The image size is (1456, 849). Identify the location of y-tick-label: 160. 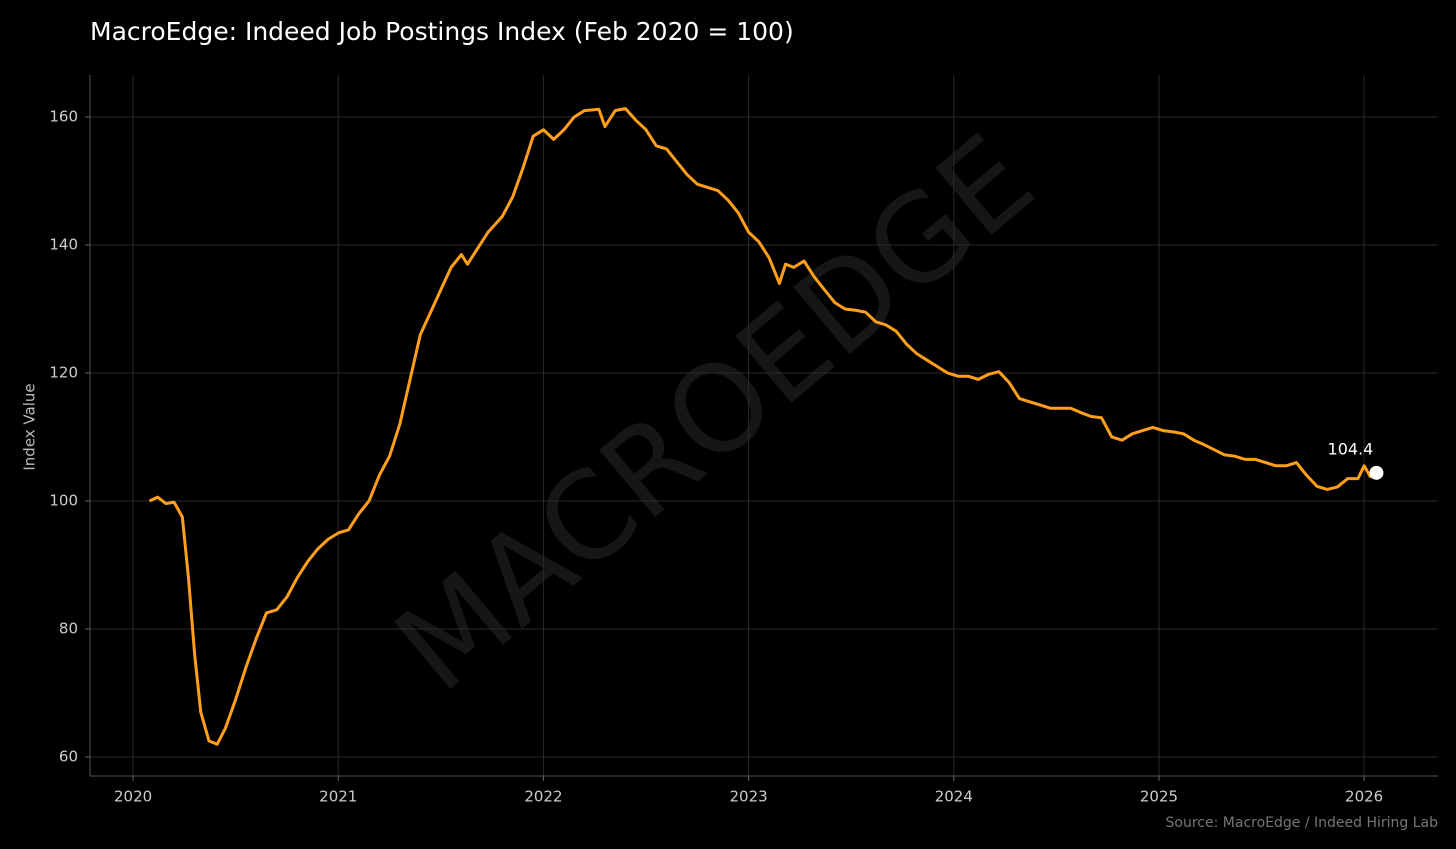
(63, 116).